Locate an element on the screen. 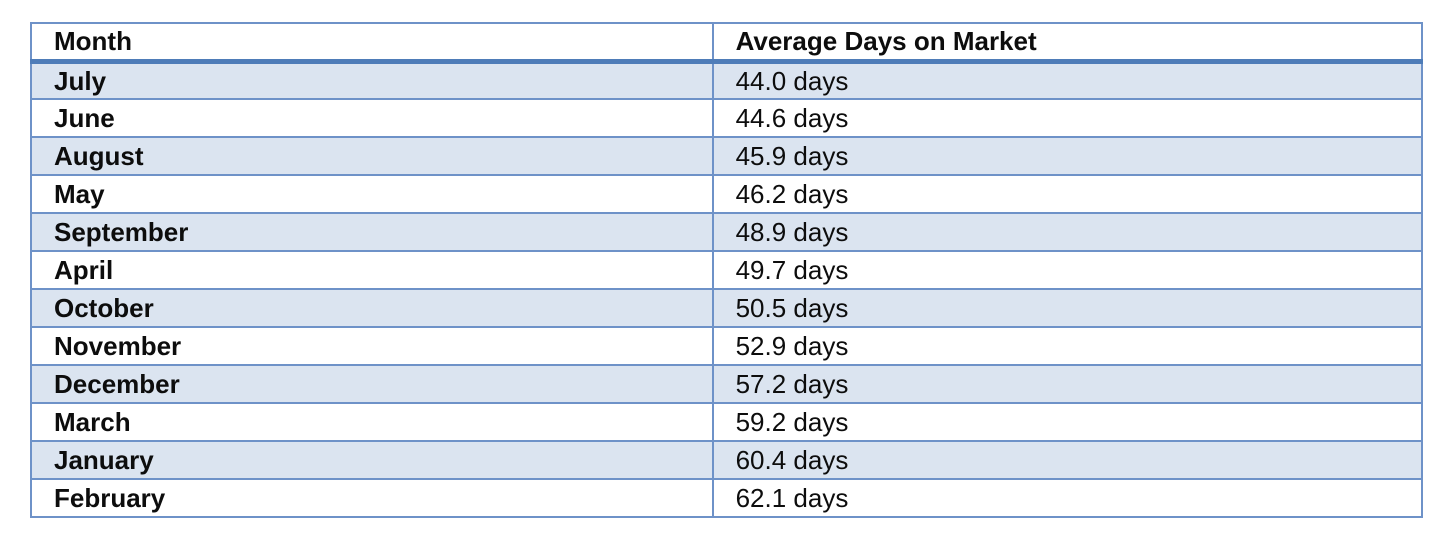 The height and width of the screenshot is (543, 1440). table-row: November 52.9 days is located at coordinates (727, 346).